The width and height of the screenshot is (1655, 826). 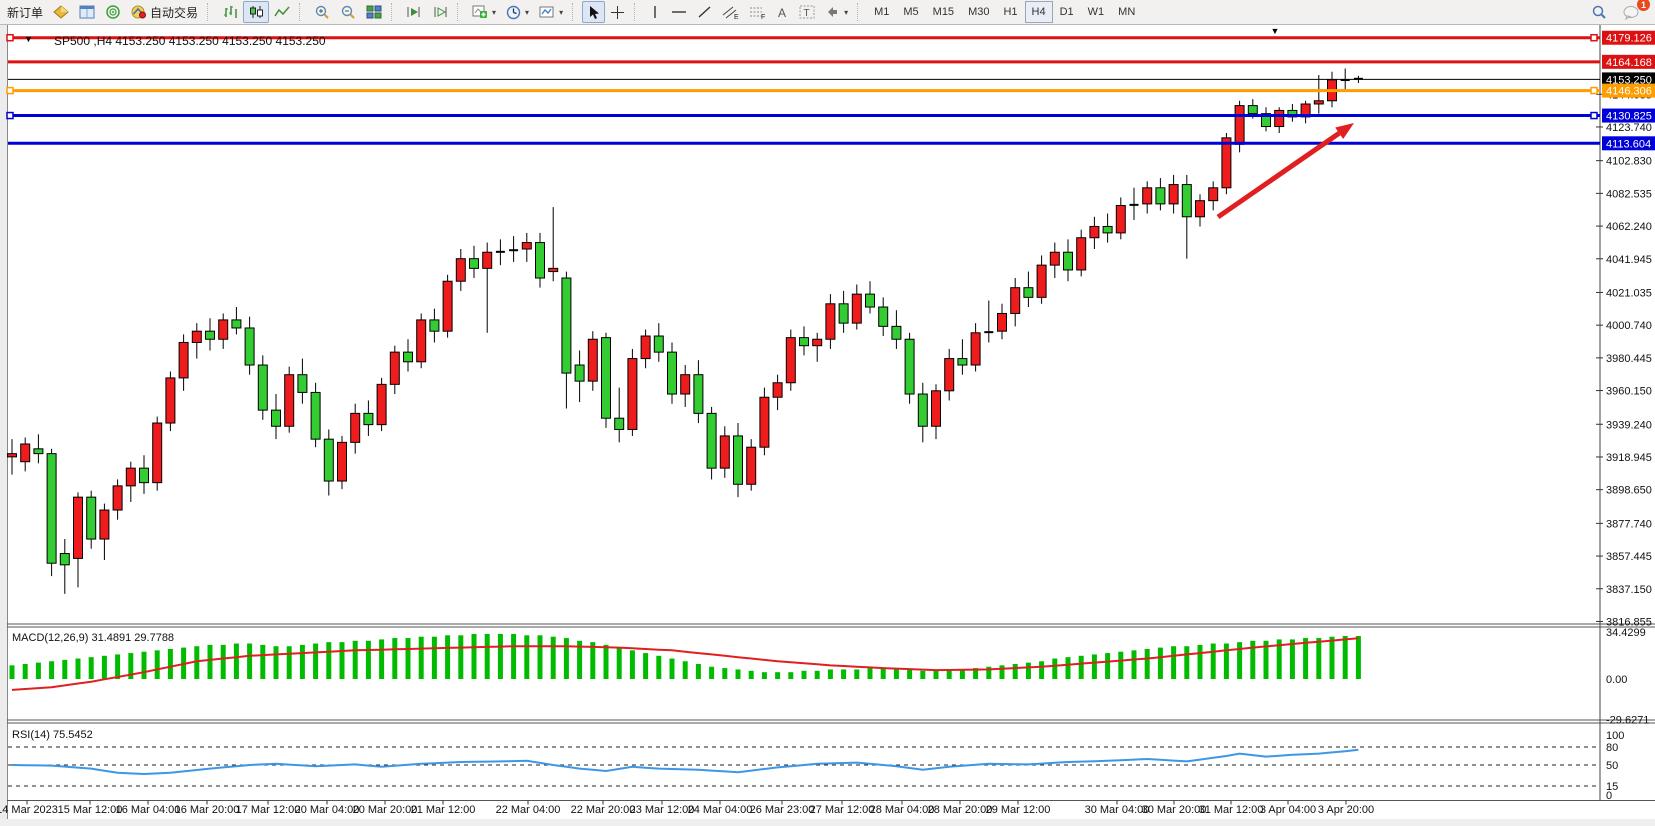 I want to click on periods-button: ▾, so click(x=517, y=12).